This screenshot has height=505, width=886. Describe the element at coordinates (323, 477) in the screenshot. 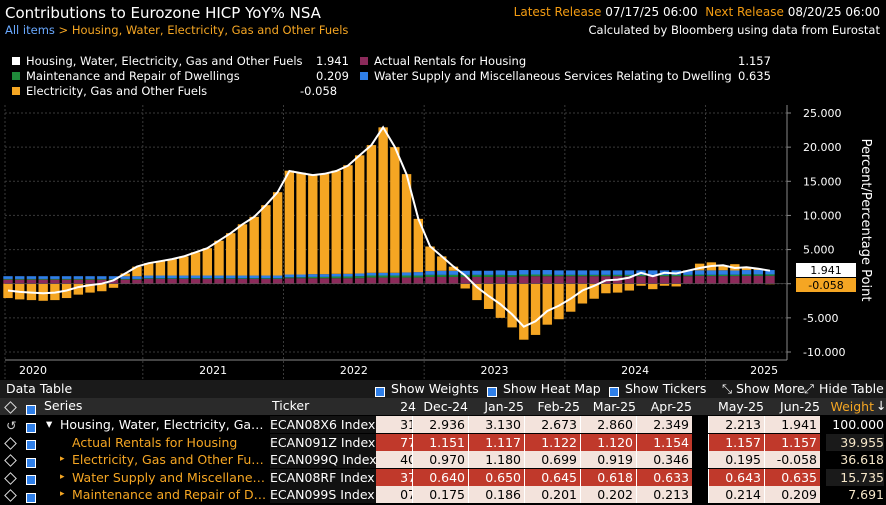

I see `row-ticker: ECAN08RF Index` at that location.